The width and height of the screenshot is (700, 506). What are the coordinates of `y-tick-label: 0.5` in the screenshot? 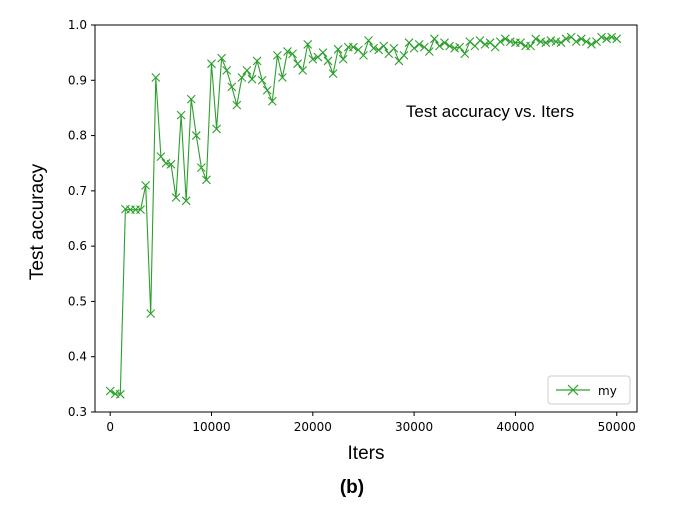 It's located at (77, 301).